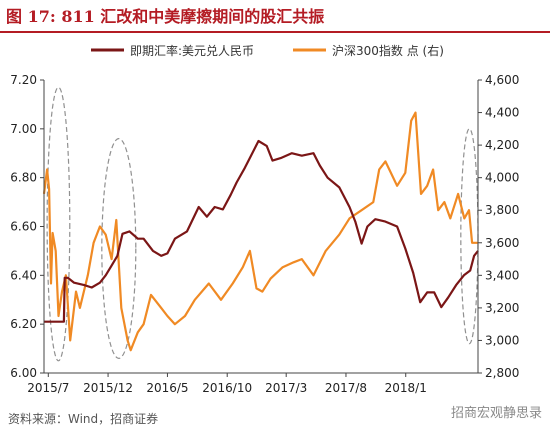 The image size is (550, 433). Describe the element at coordinates (227, 388) in the screenshot. I see `x-tick-label: 2016/10` at that location.